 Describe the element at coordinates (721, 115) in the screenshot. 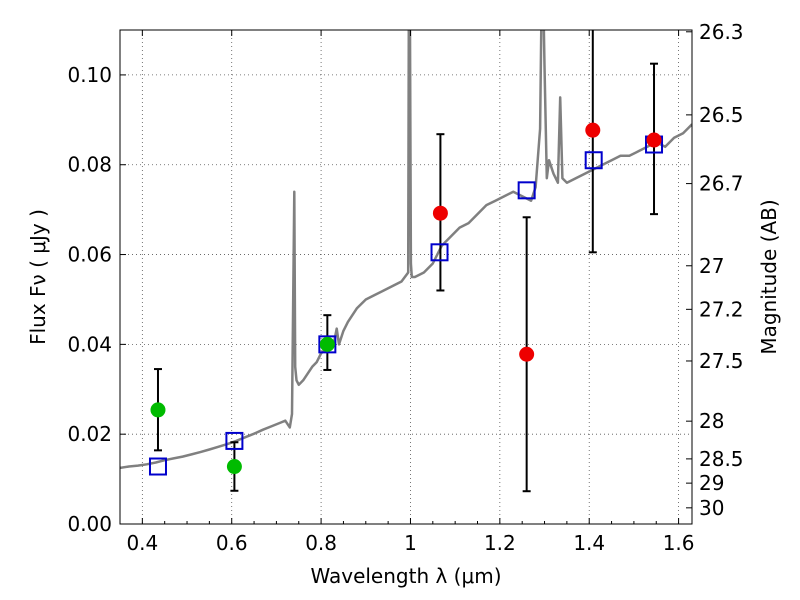

I see `mag-tick-label: 26.5` at that location.